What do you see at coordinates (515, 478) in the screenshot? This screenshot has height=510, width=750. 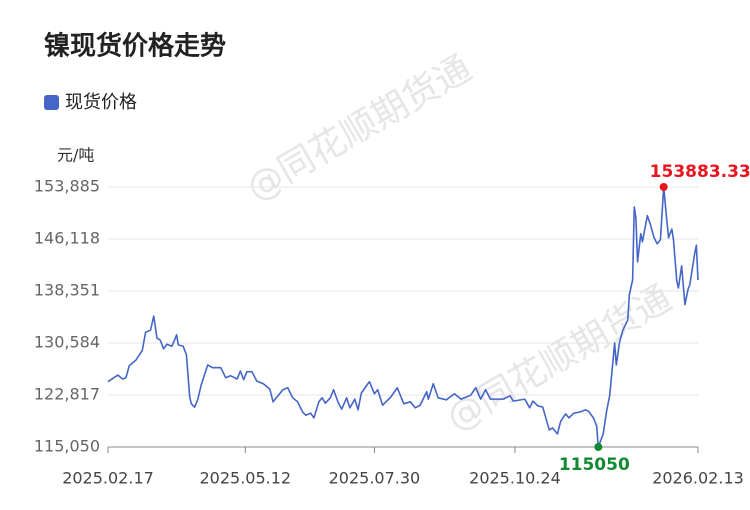 I see `x-tick-label: 2025.10.24` at bounding box center [515, 478].